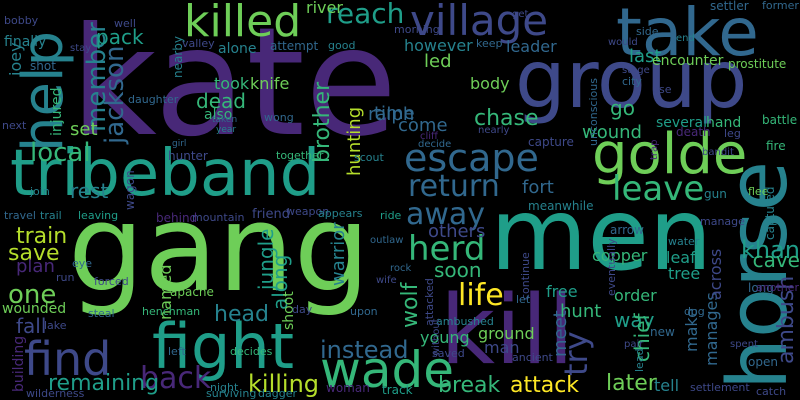 Image resolution: width=800 pixels, height=400 pixels. Describe the element at coordinates (458, 270) in the screenshot. I see `cloud-word-soon: soon` at that location.